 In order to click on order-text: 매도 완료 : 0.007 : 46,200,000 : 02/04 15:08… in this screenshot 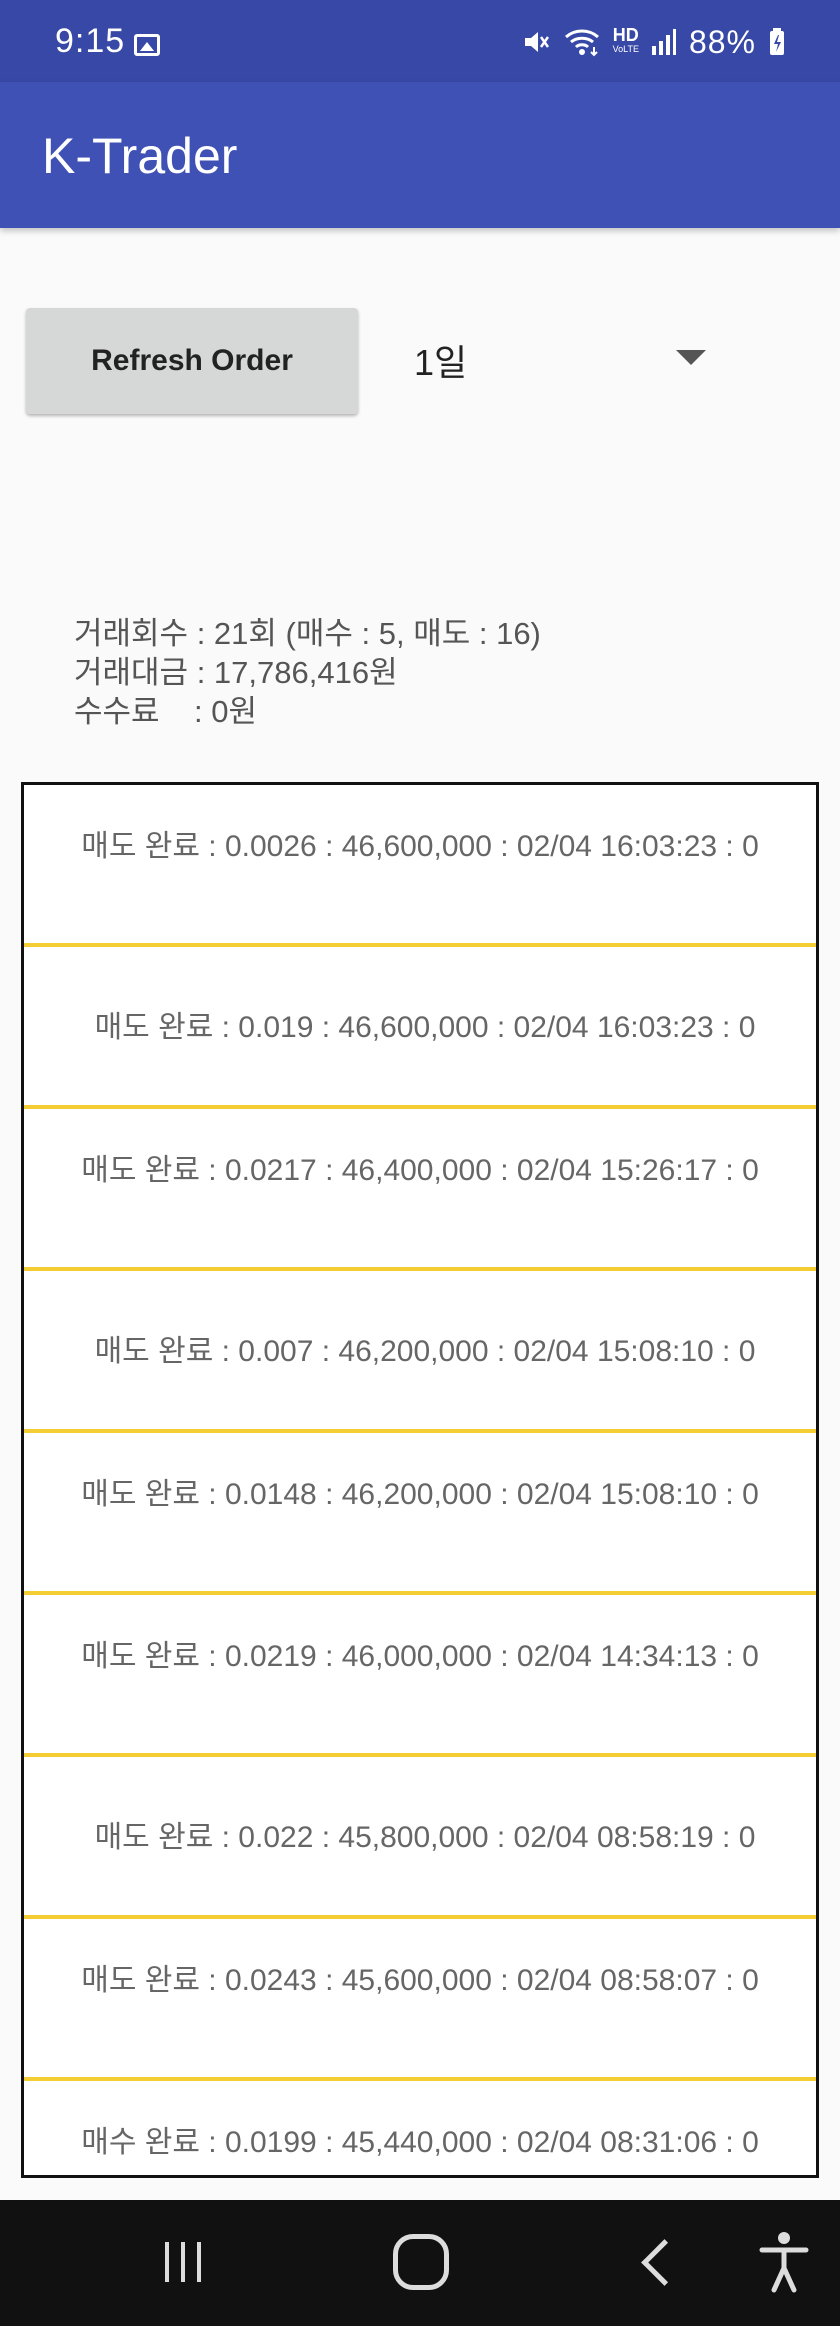, I will do `click(425, 1351)`.